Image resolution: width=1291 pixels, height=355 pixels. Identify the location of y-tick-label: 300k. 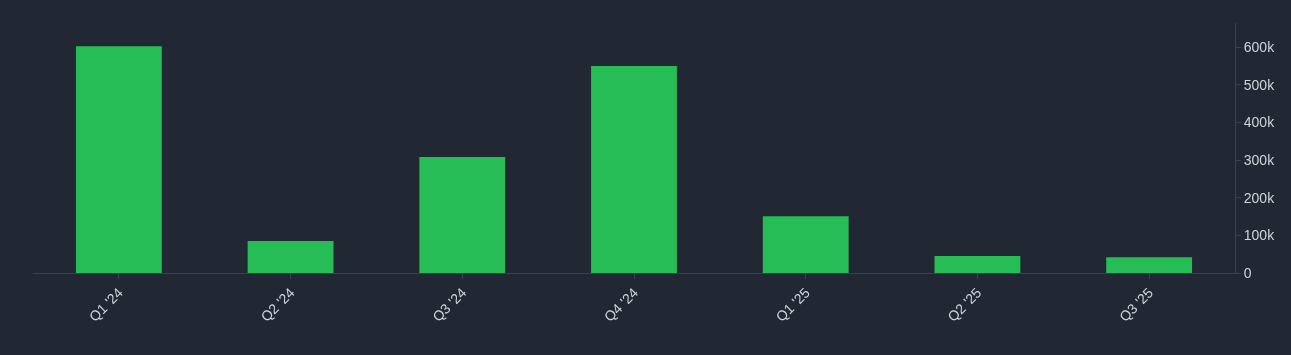
(1259, 159).